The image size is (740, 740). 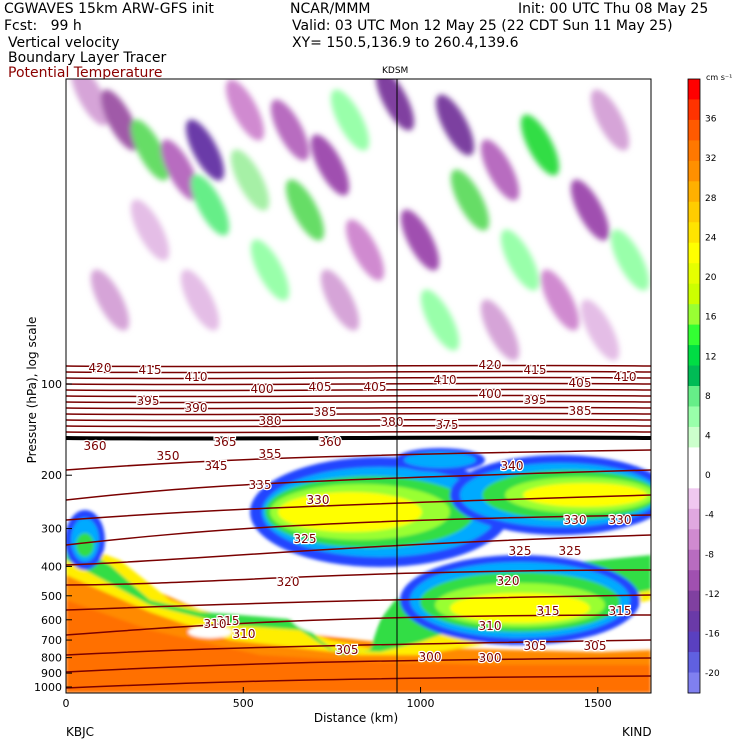 What do you see at coordinates (216, 466) in the screenshot?
I see `theta-label: 345` at bounding box center [216, 466].